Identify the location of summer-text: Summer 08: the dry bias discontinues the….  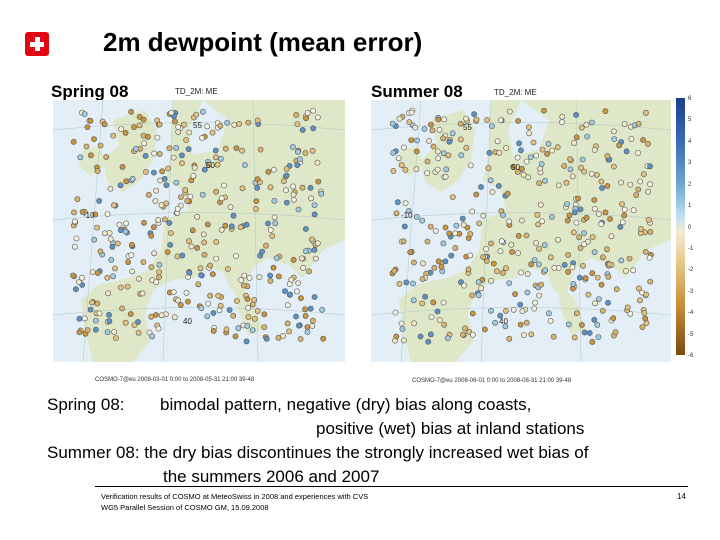
(318, 452).